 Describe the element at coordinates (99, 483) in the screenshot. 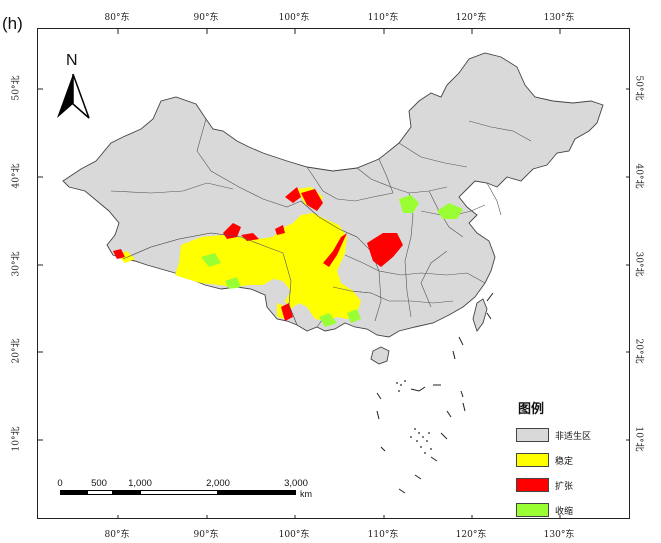

I see `scale-label-500: 500` at that location.